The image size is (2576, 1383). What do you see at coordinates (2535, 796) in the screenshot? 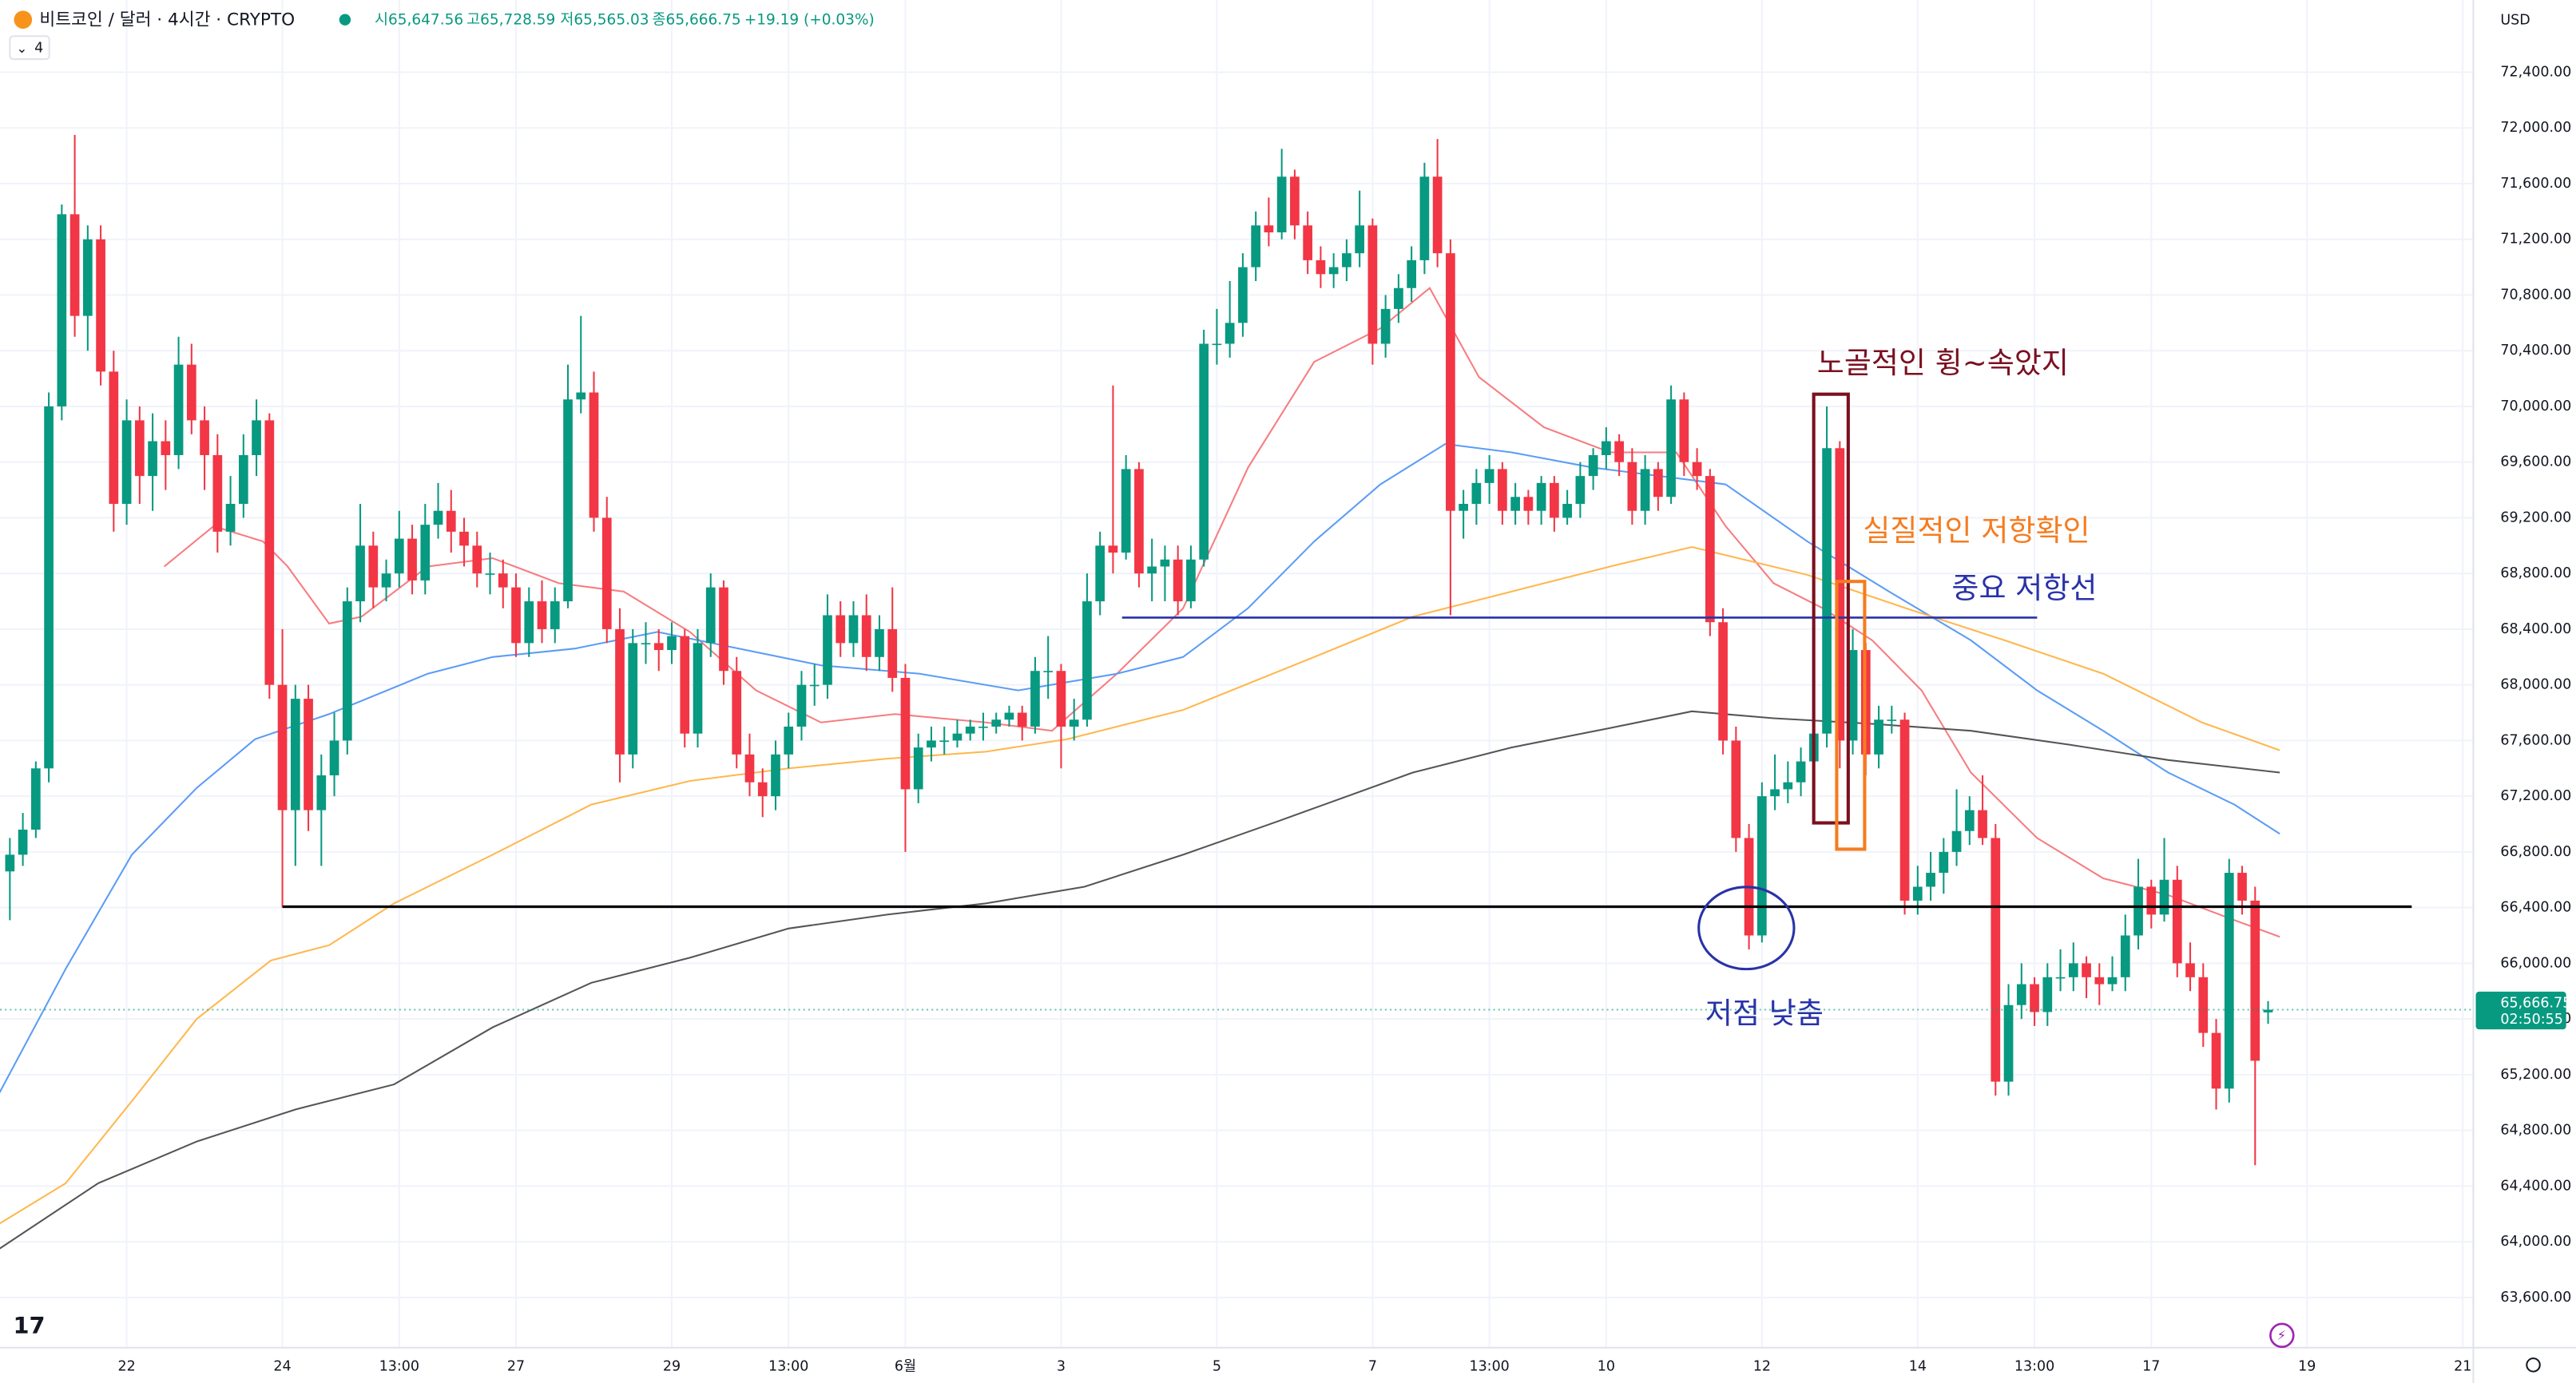
I see `y-tick-label: 67,200.00` at bounding box center [2535, 796].